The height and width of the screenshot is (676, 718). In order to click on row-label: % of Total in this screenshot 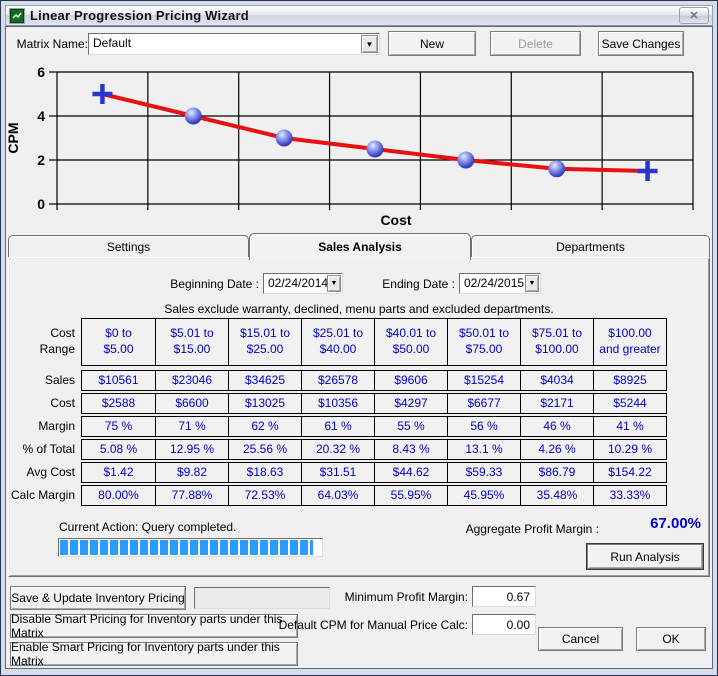, I will do `click(48, 448)`.